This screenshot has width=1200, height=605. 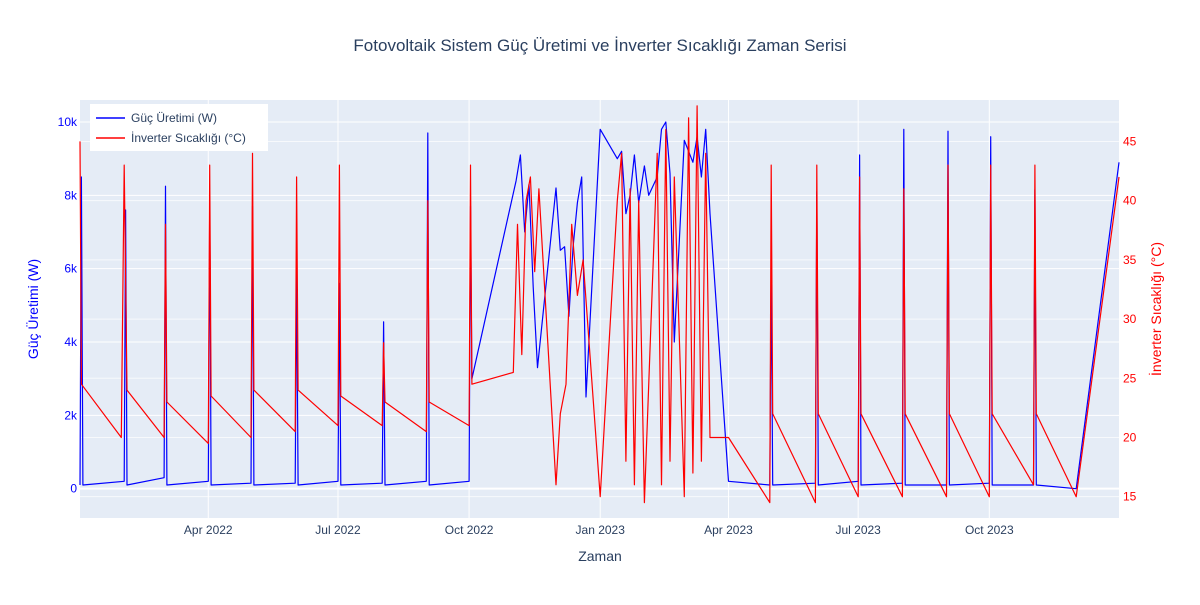 What do you see at coordinates (68, 122) in the screenshot?
I see `y-tick-label-5: 10k` at bounding box center [68, 122].